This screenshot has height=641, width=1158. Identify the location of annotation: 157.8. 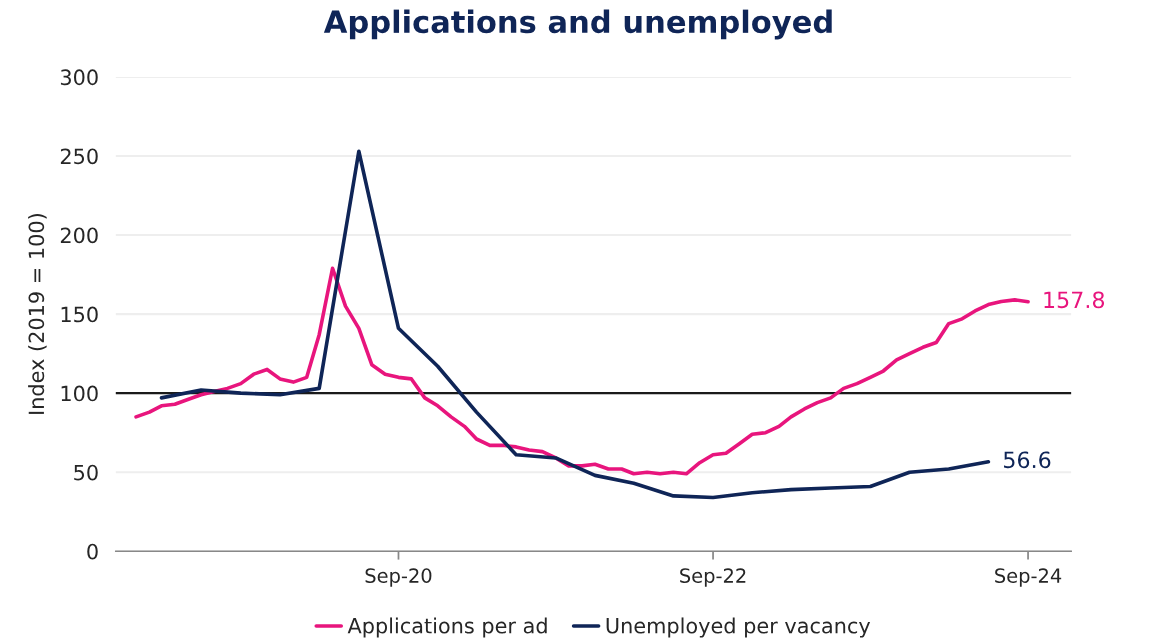
(1074, 300).